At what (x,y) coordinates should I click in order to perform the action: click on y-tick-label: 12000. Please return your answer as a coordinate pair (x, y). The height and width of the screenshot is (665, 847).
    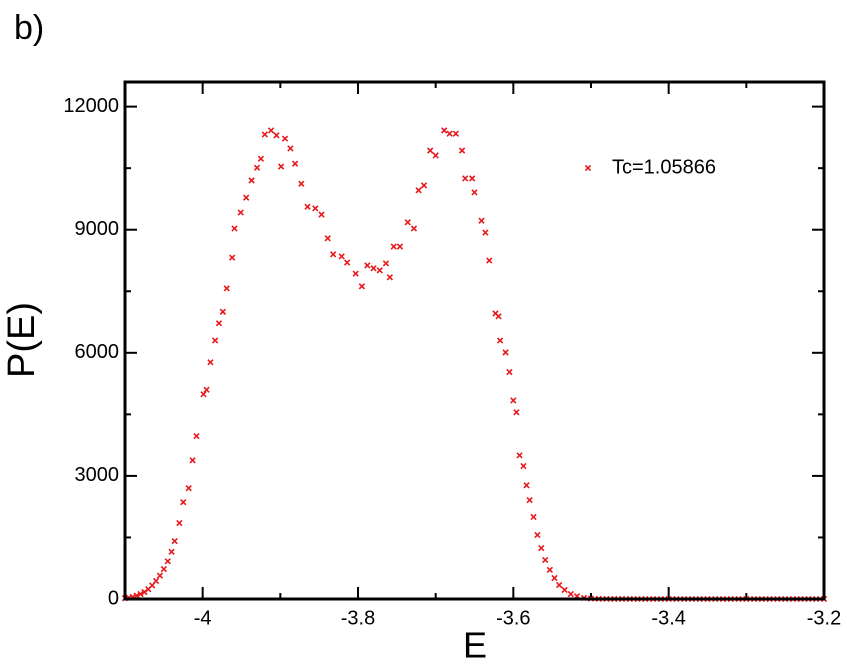
    Looking at the image, I should click on (91, 106).